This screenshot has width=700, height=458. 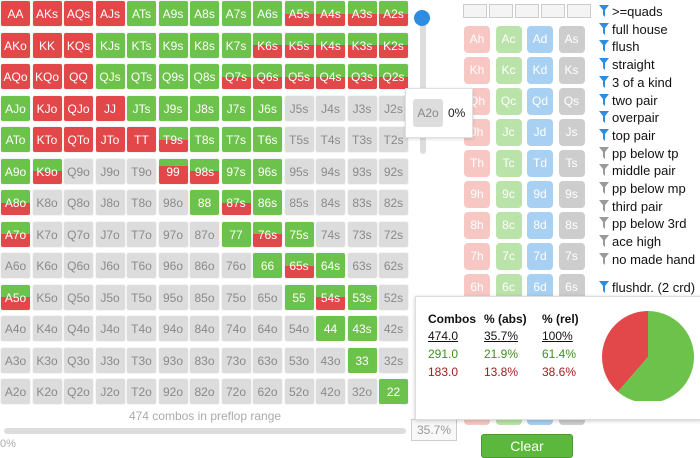 I want to click on hand-cell: K9s, so click(x=173, y=45).